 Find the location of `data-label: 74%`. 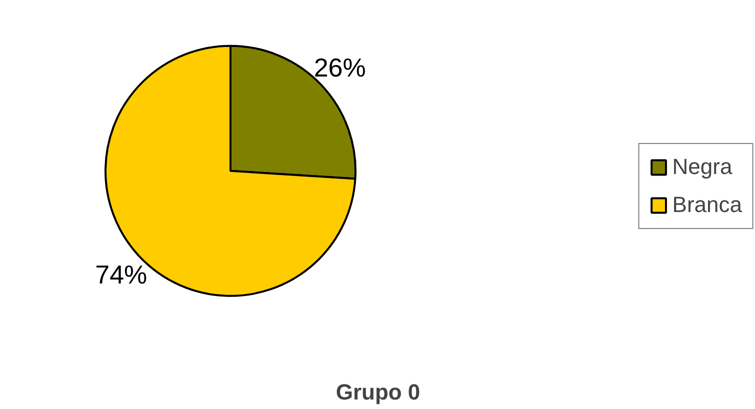

data-label: 74% is located at coordinates (121, 274).